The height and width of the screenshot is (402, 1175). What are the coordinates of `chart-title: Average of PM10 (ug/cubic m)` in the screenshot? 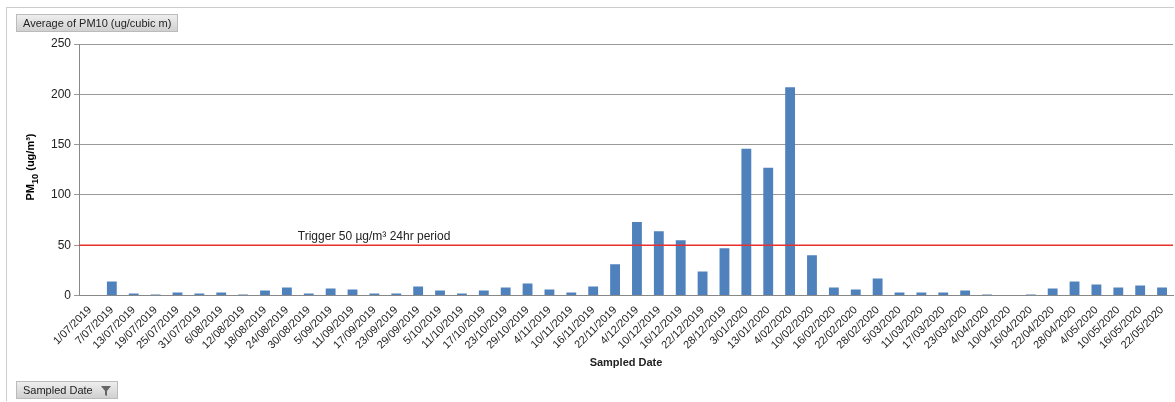 It's located at (97, 23).